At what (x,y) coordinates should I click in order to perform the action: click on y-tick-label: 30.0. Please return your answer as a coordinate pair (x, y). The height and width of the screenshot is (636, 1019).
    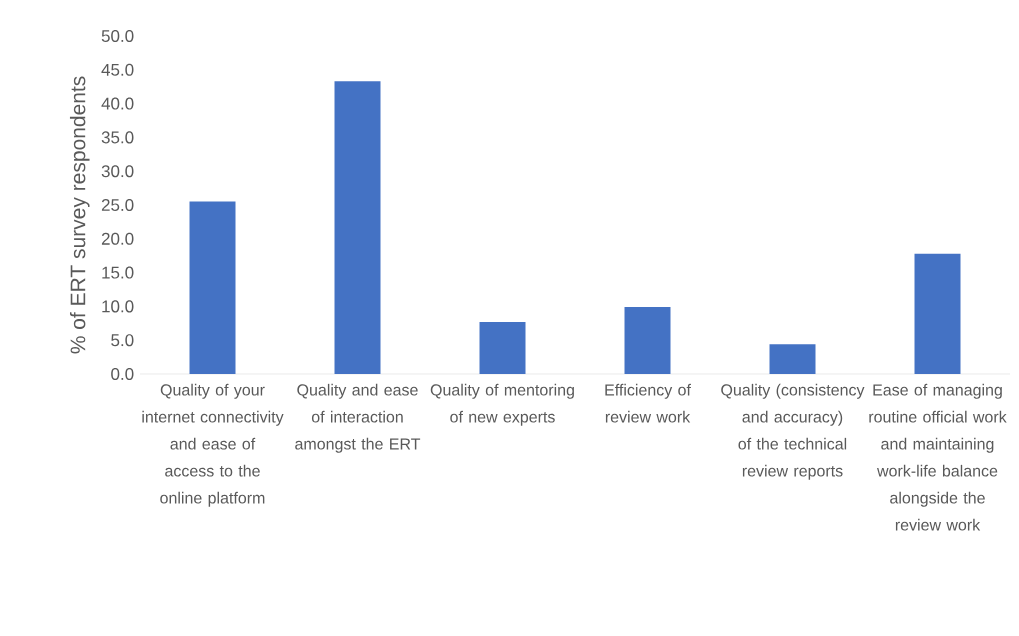
    Looking at the image, I should click on (117, 171).